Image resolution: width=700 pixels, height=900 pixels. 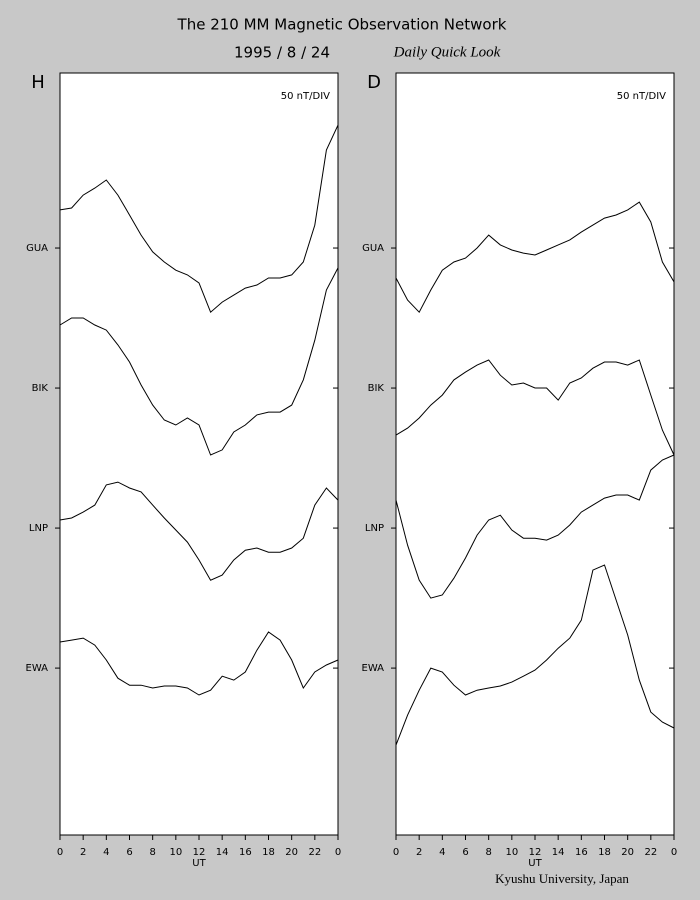 I want to click on date: 1995 / 8 / 24, so click(x=282, y=53).